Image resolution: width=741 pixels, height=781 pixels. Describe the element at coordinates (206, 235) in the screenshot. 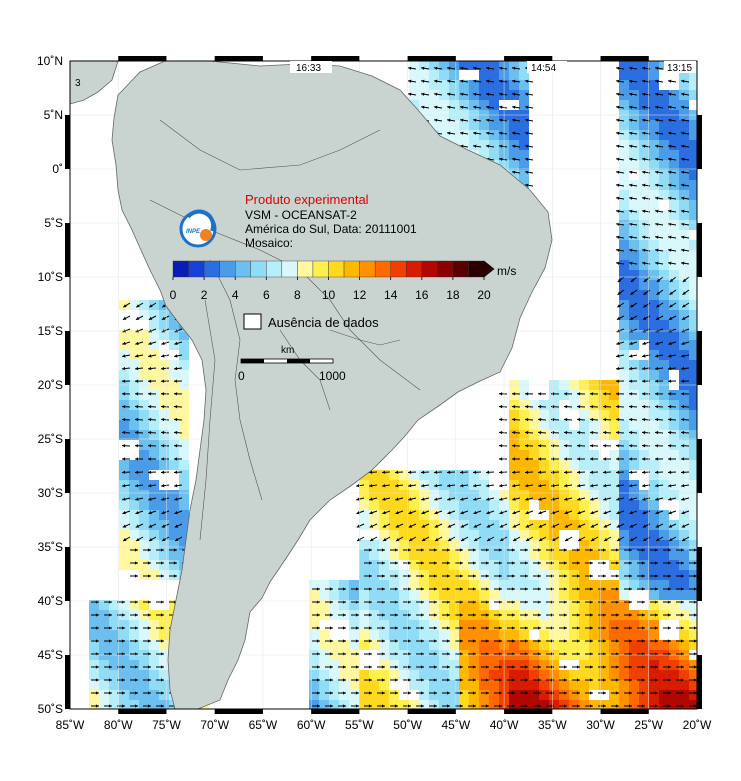

I see `logo-dot-icon` at that location.